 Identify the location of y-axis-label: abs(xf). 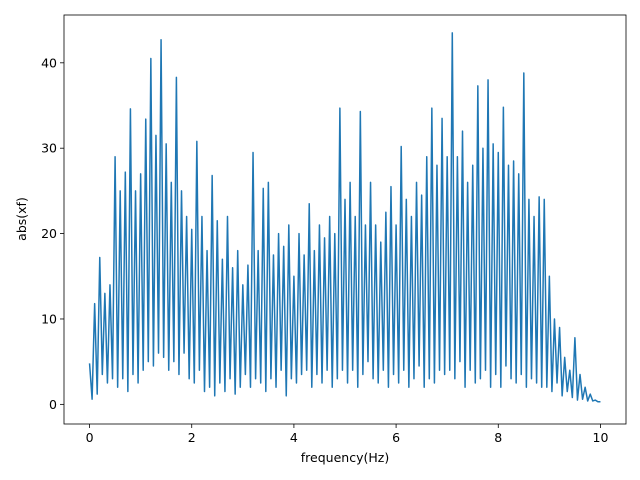
(21, 219).